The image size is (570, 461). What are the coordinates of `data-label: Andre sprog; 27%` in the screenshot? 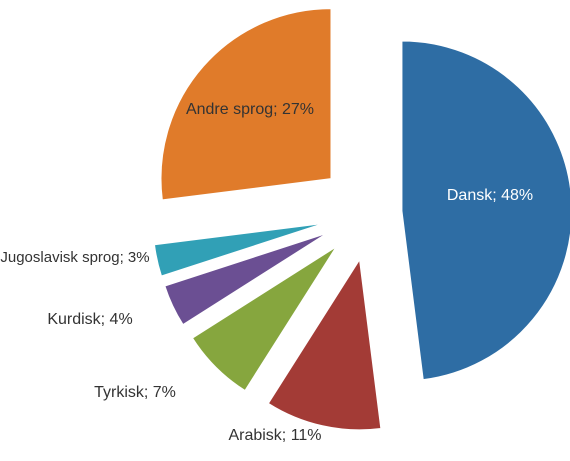 It's located at (250, 109).